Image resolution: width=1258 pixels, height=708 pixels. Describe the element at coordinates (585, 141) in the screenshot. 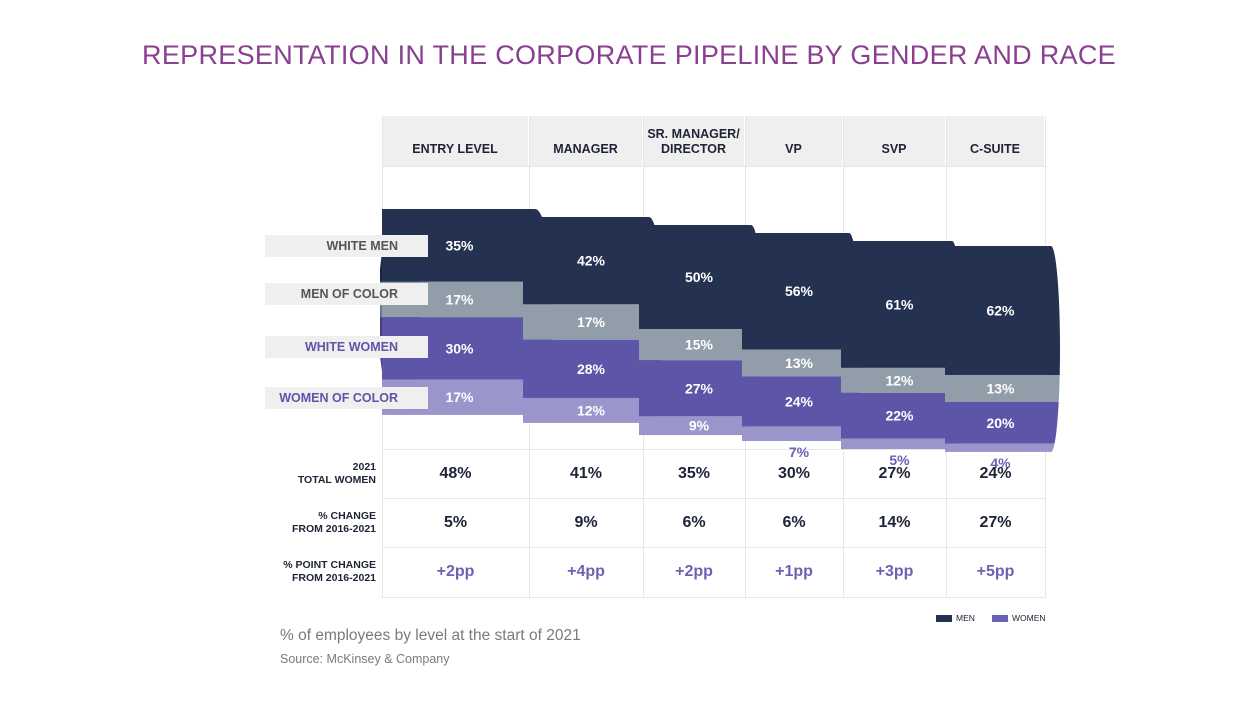

I see `column-header: MANAGER` at that location.